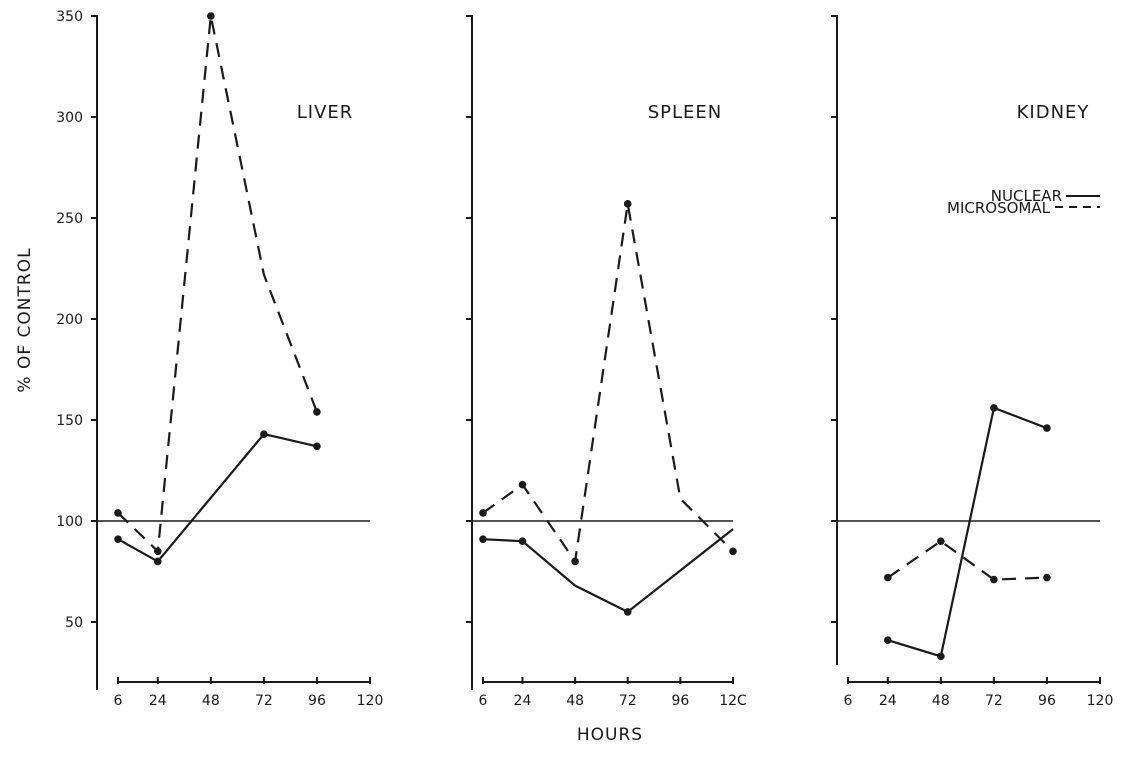  I want to click on panel-title-spleen: SPLEEN, so click(685, 112).